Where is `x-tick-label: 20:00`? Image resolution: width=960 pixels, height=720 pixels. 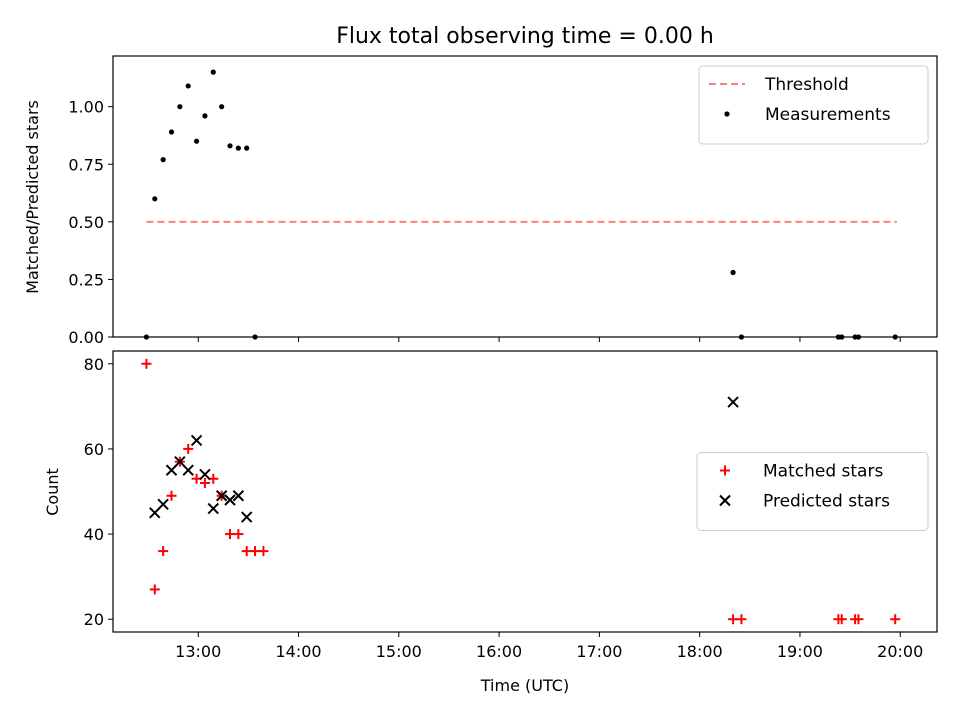
x-tick-label: 20:00 is located at coordinates (900, 651).